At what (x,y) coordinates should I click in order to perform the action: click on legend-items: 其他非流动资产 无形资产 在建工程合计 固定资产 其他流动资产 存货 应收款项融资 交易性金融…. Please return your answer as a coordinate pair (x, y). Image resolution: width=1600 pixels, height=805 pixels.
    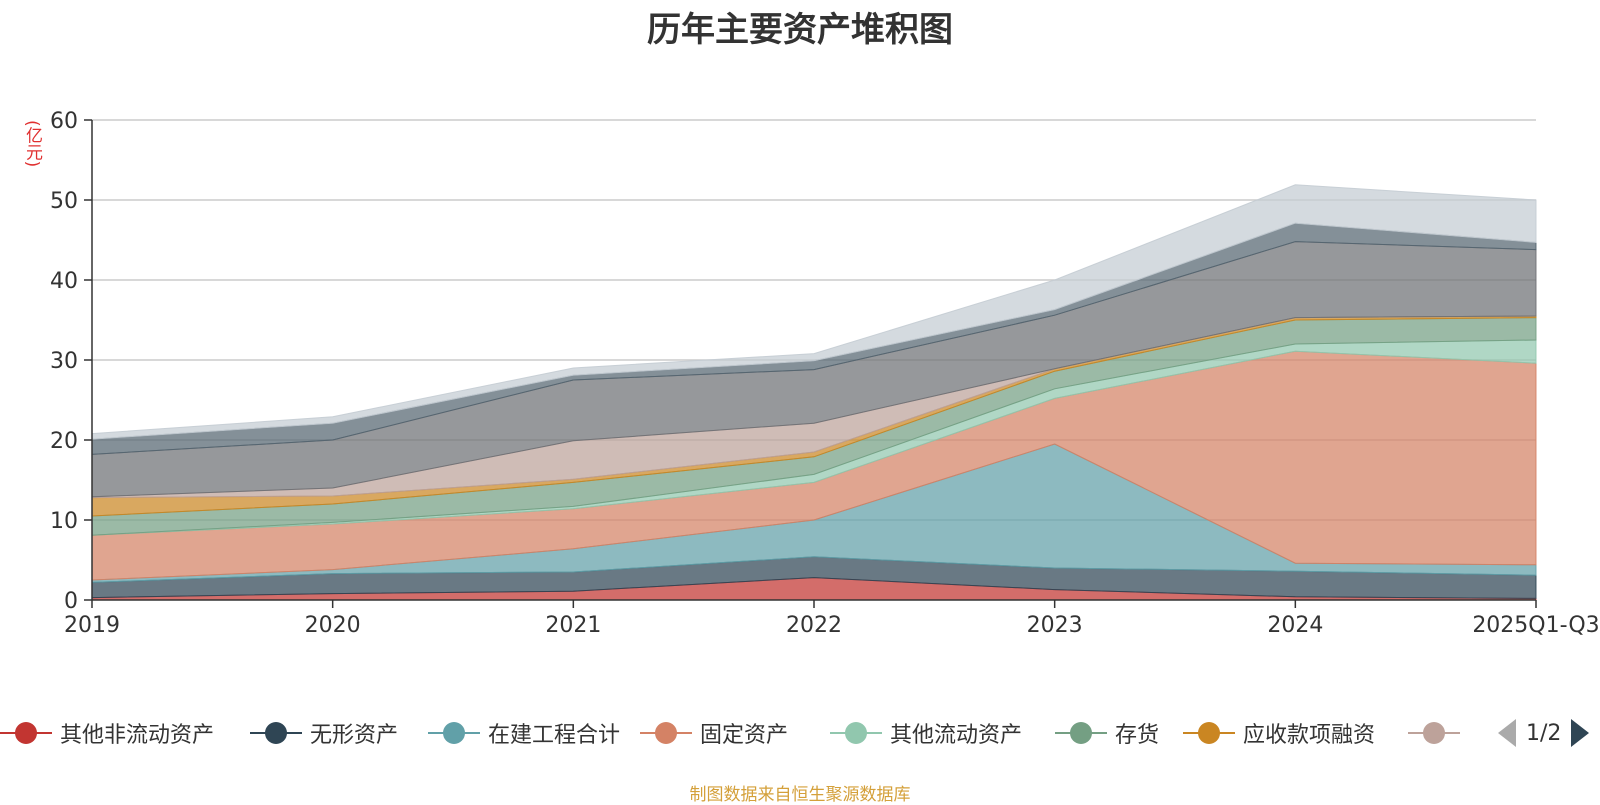
    Looking at the image, I should click on (734, 736).